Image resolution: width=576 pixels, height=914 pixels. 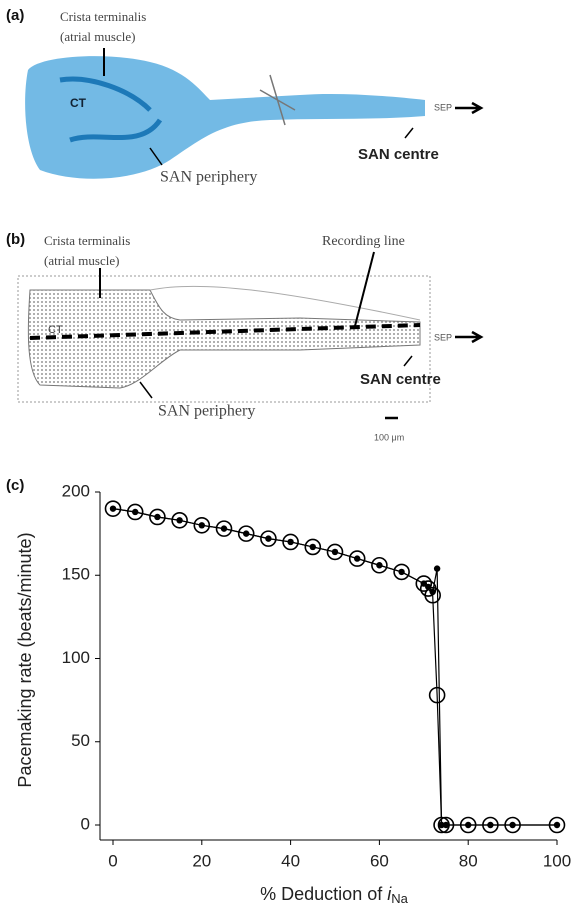 I want to click on outline, so click(x=285, y=303).